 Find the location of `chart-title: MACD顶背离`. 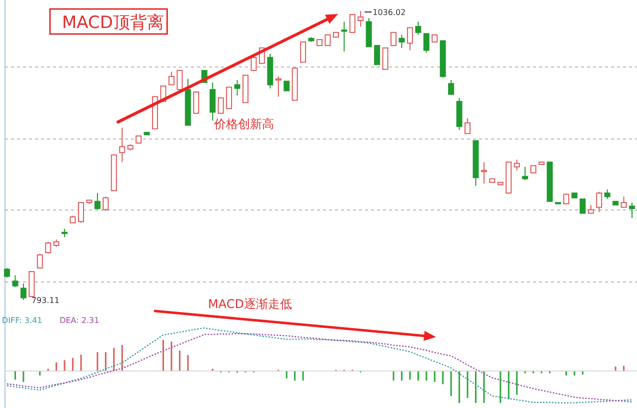

chart-title: MACD顶背离 is located at coordinates (113, 23).